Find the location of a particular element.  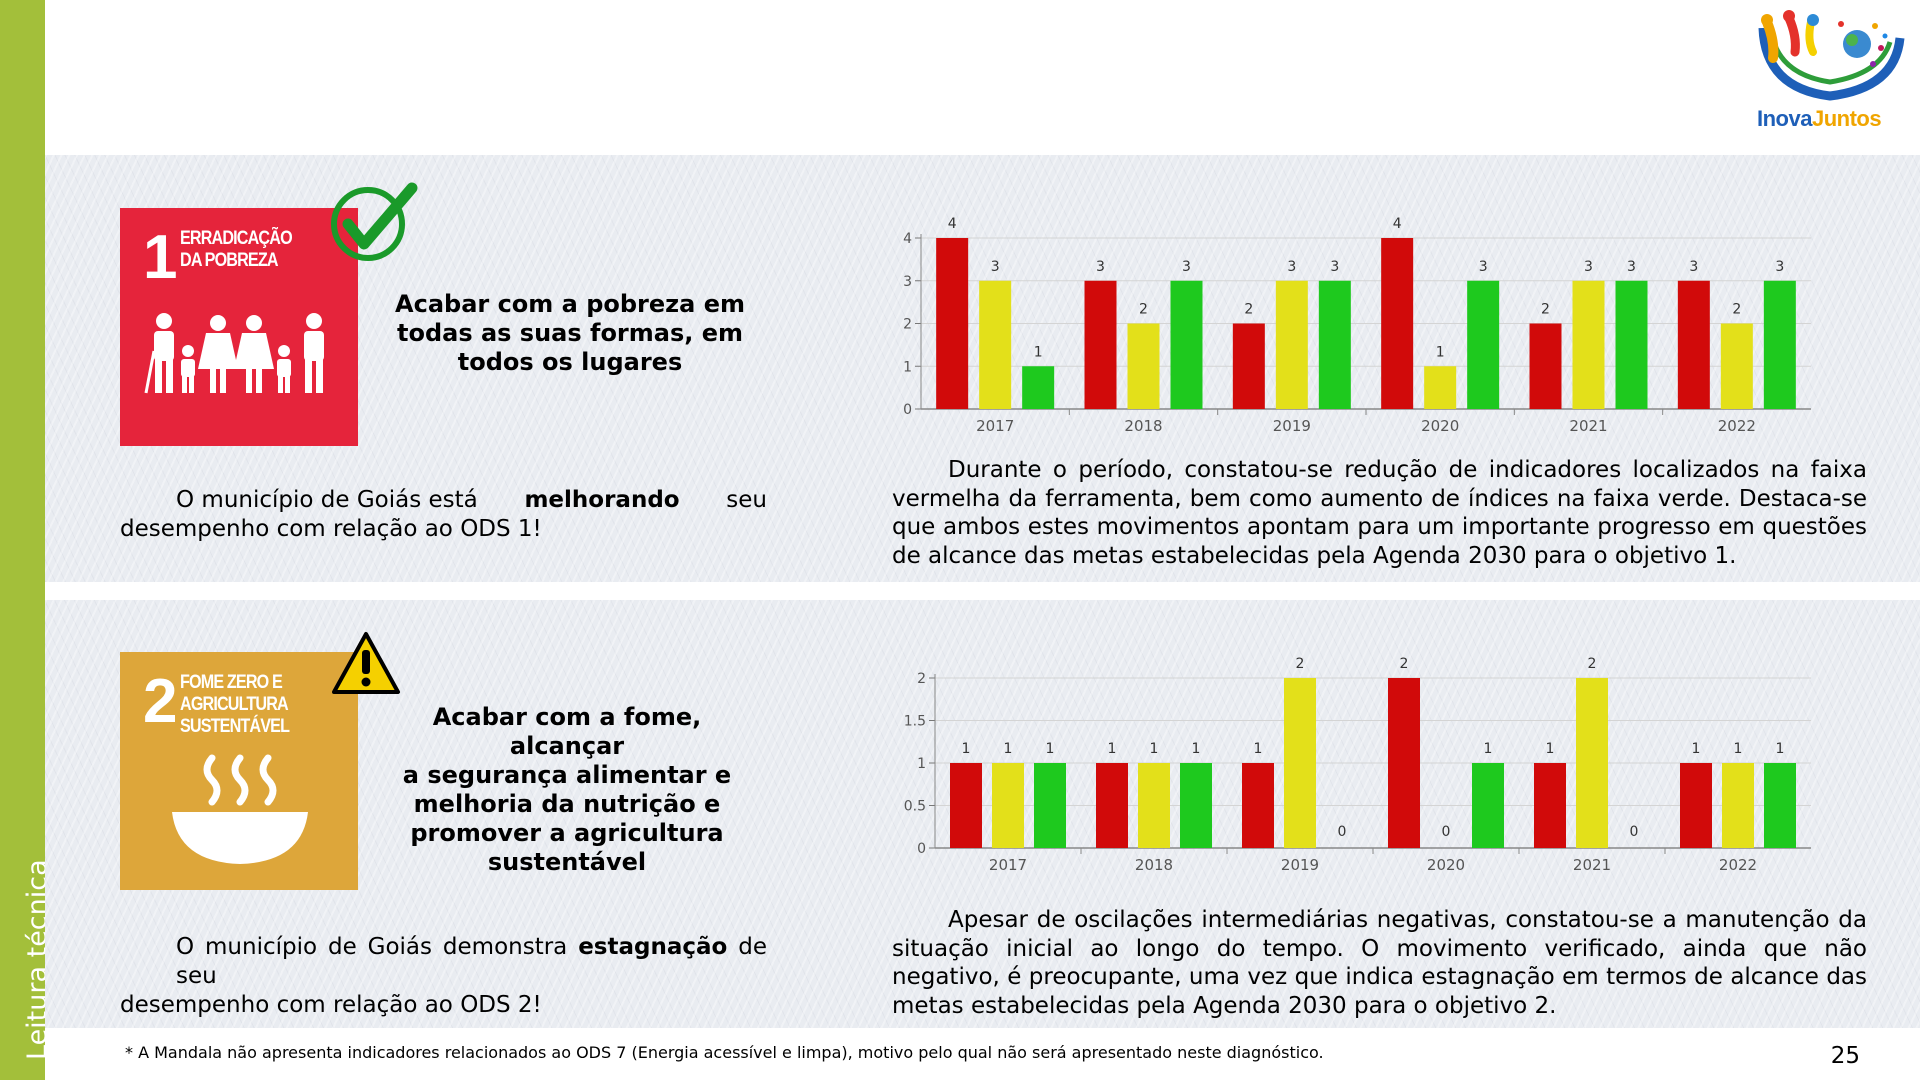

y-tick-label: 3 is located at coordinates (907, 282).